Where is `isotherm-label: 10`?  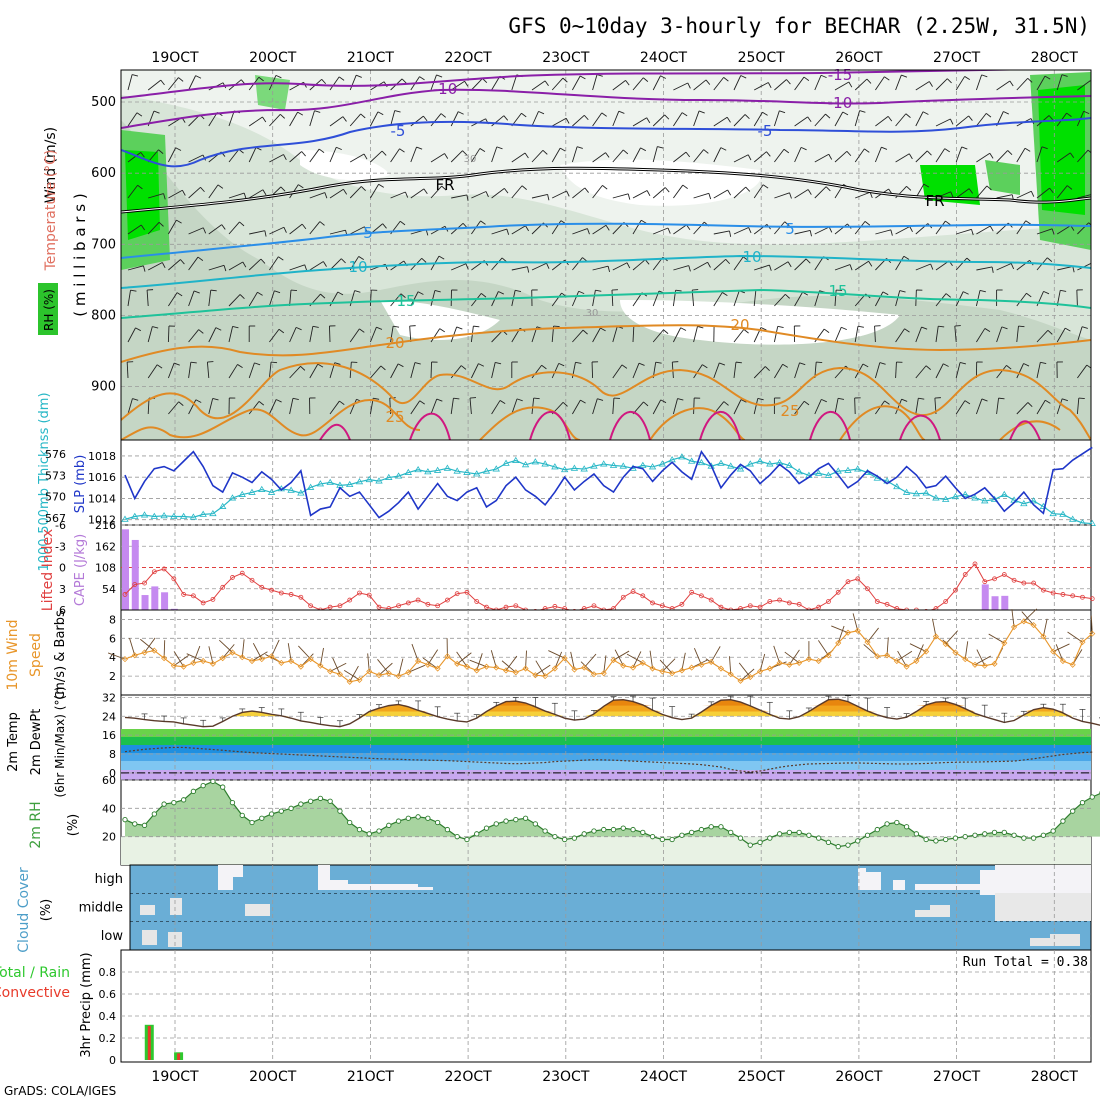
isotherm-label: 10 is located at coordinates (751, 257).